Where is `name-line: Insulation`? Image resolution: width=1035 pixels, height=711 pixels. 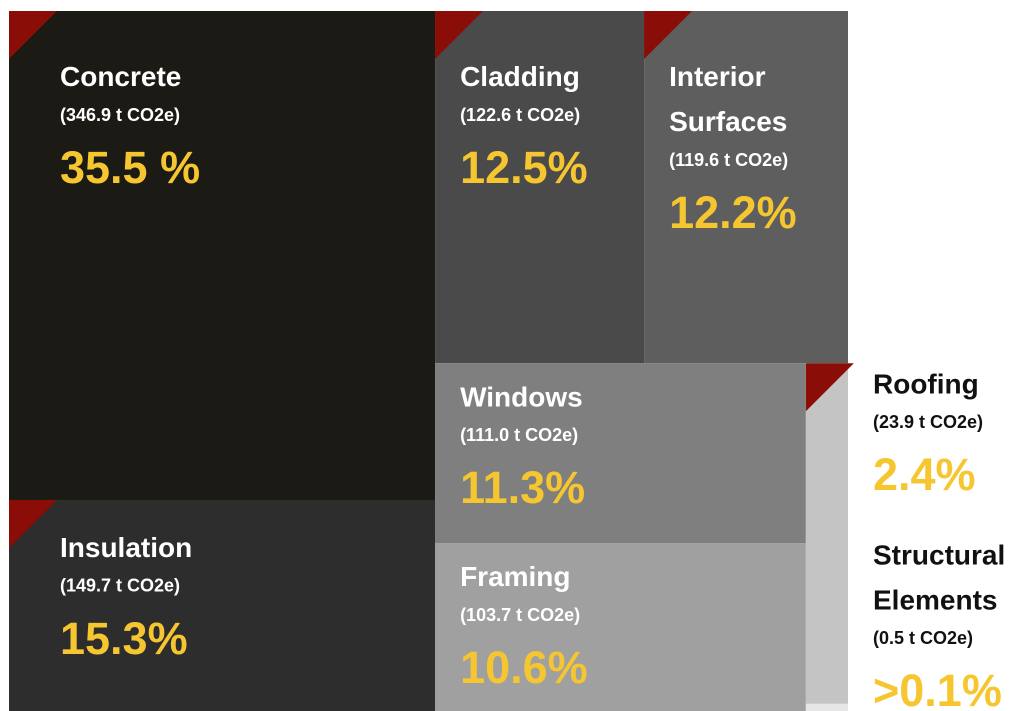 name-line: Insulation is located at coordinates (126, 547).